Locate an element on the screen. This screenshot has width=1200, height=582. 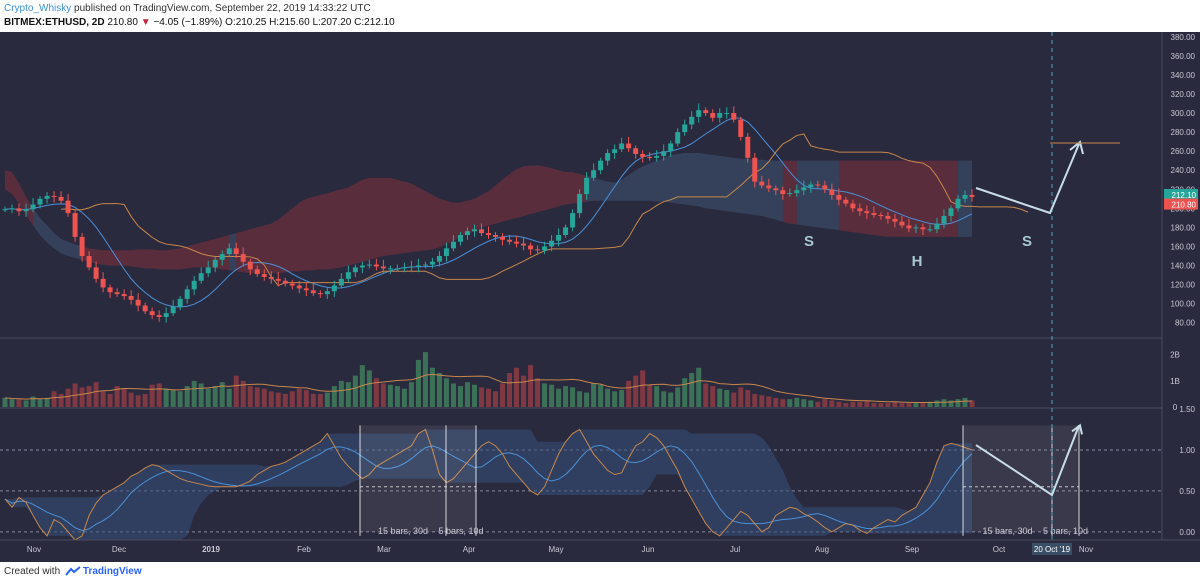
last-price-badge-text: 212.10 is located at coordinates (1184, 195).